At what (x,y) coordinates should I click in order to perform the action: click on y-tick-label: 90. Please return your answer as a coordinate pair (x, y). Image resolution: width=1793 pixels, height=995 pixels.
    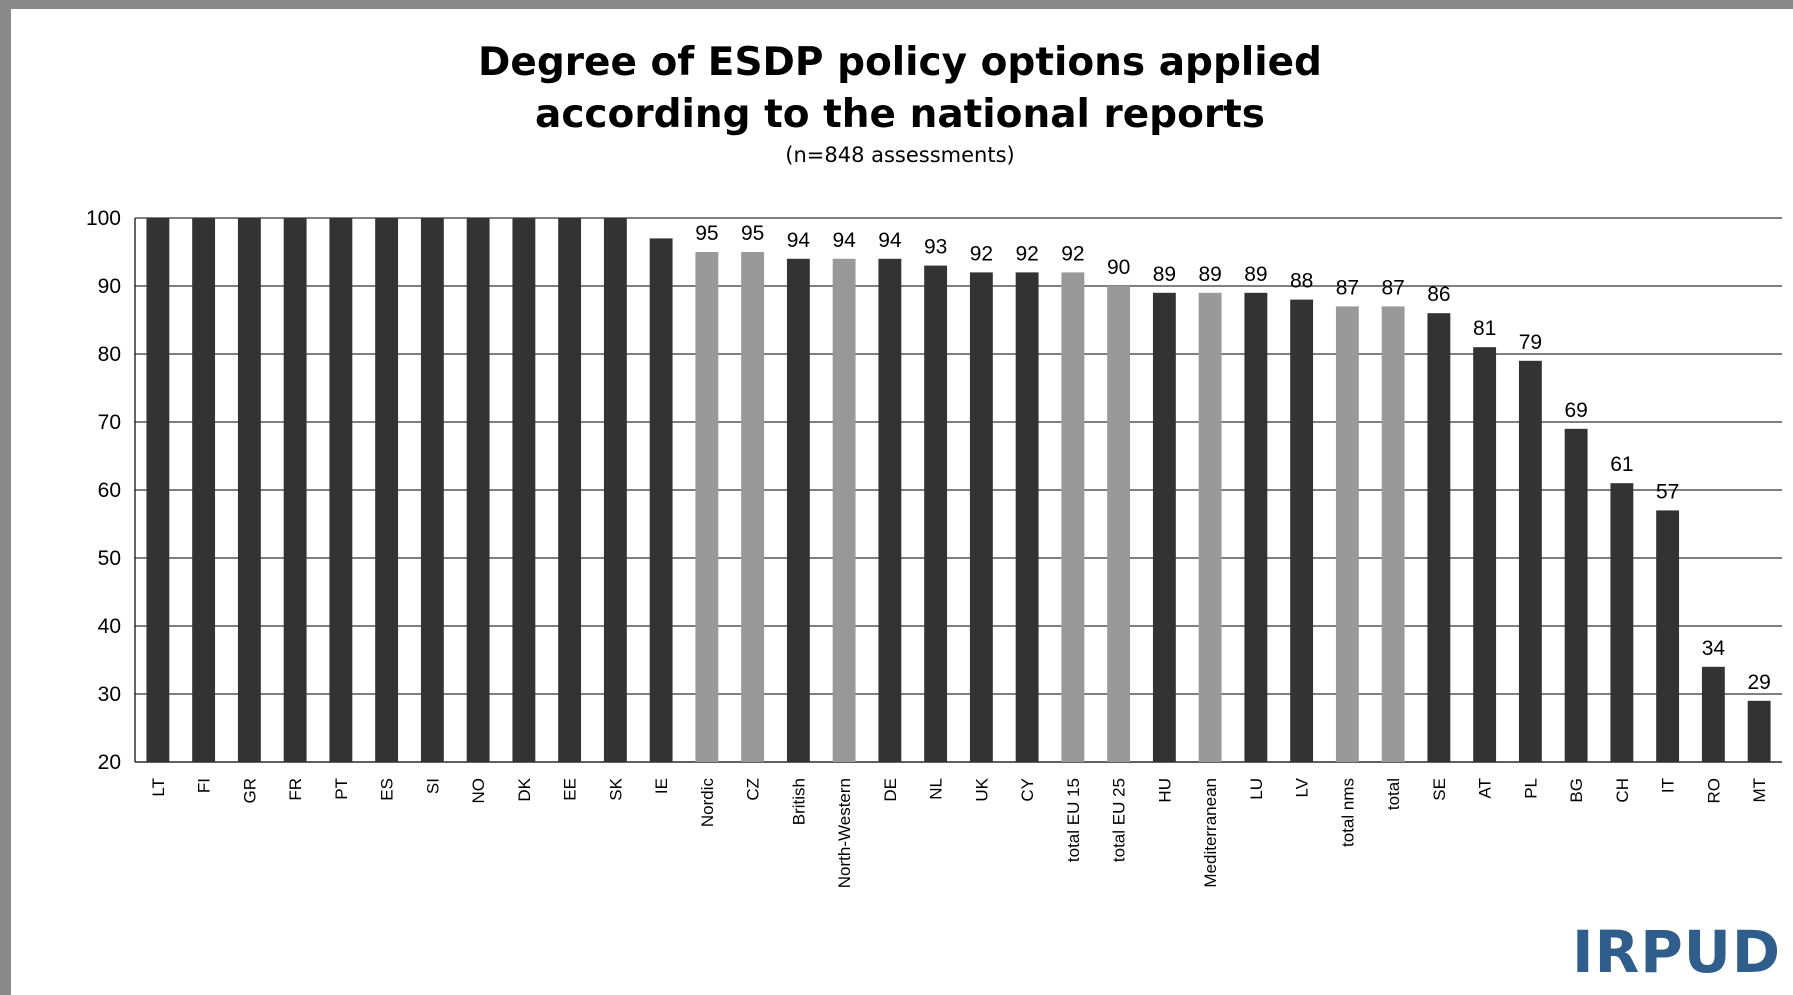
    Looking at the image, I should click on (109, 286).